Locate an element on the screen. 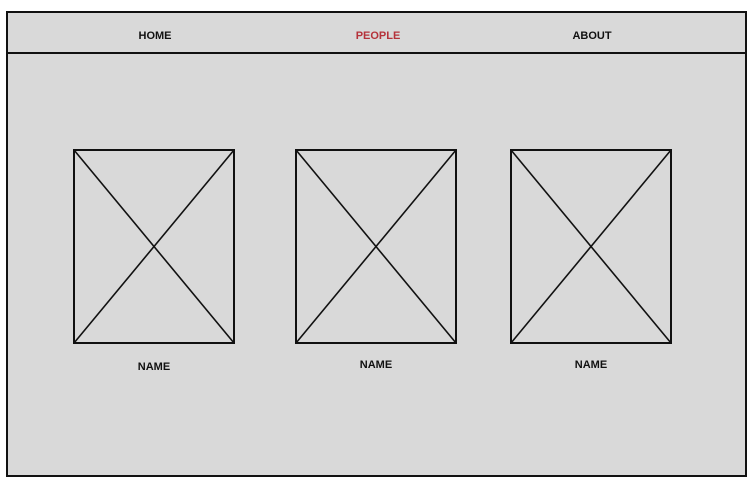 This screenshot has height=483, width=751. top-navigation: HOME PEOPLE ABOUT is located at coordinates (376, 33).